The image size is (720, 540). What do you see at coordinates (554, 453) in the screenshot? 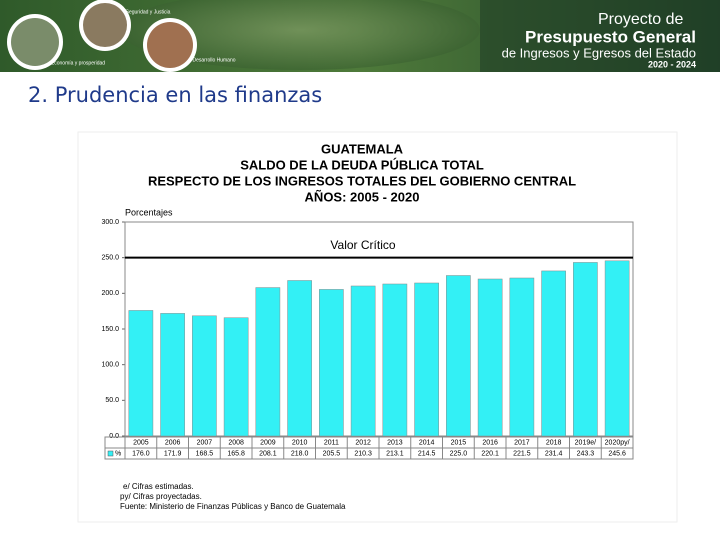
I see `value-label: 231.4` at bounding box center [554, 453].